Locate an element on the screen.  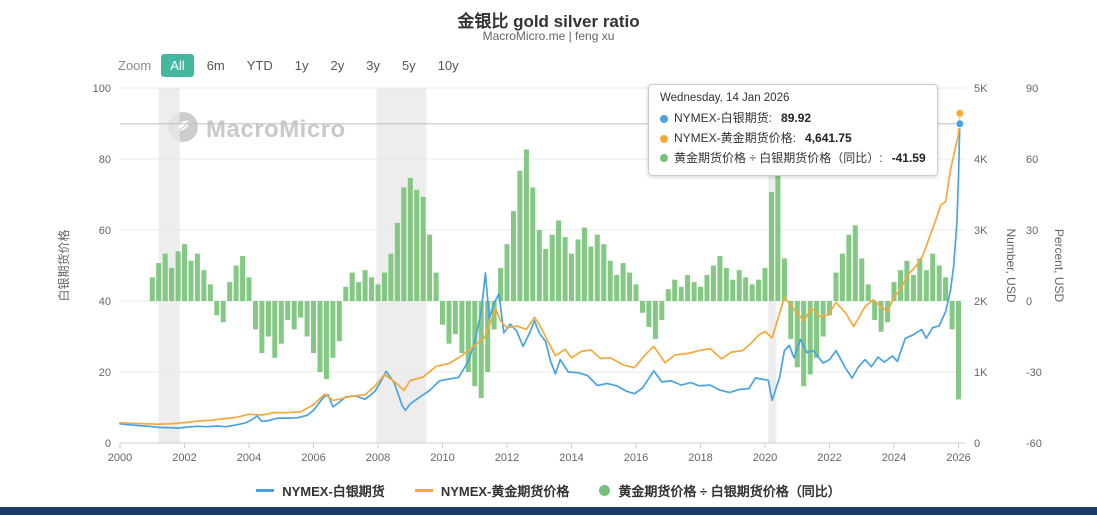
gold-series-dot-icon is located at coordinates (664, 138).